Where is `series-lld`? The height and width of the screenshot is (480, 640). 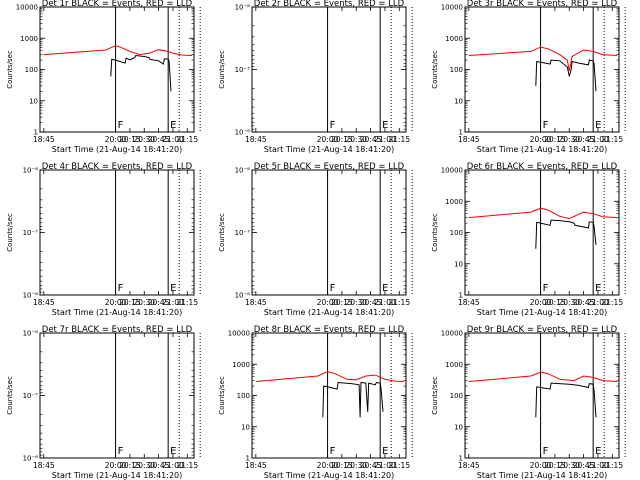
series-lld is located at coordinates (330, 376).